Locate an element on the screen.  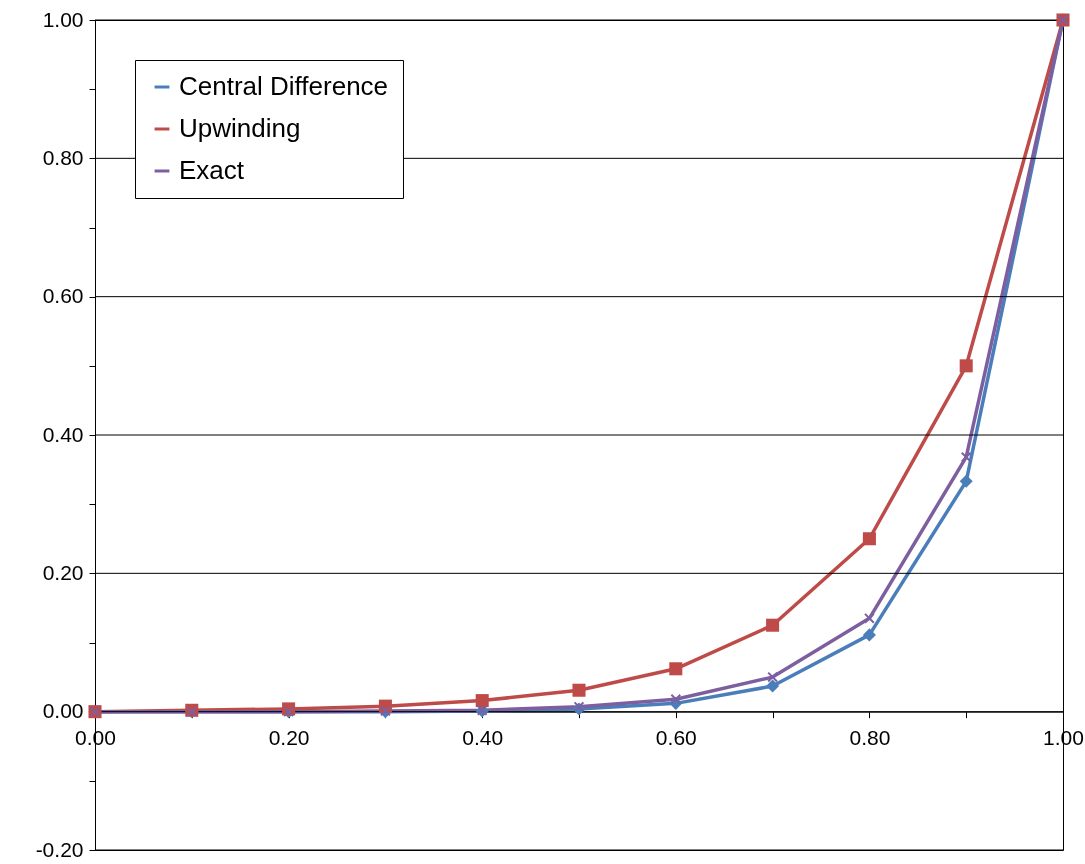
x-tick-label: 0.40 is located at coordinates (483, 738).